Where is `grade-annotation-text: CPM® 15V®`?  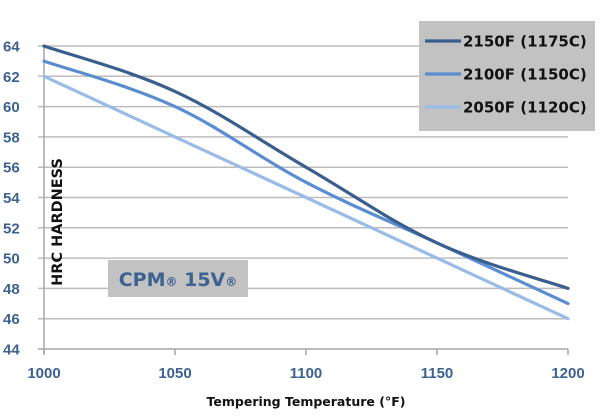
grade-annotation-text: CPM® 15V® is located at coordinates (178, 280).